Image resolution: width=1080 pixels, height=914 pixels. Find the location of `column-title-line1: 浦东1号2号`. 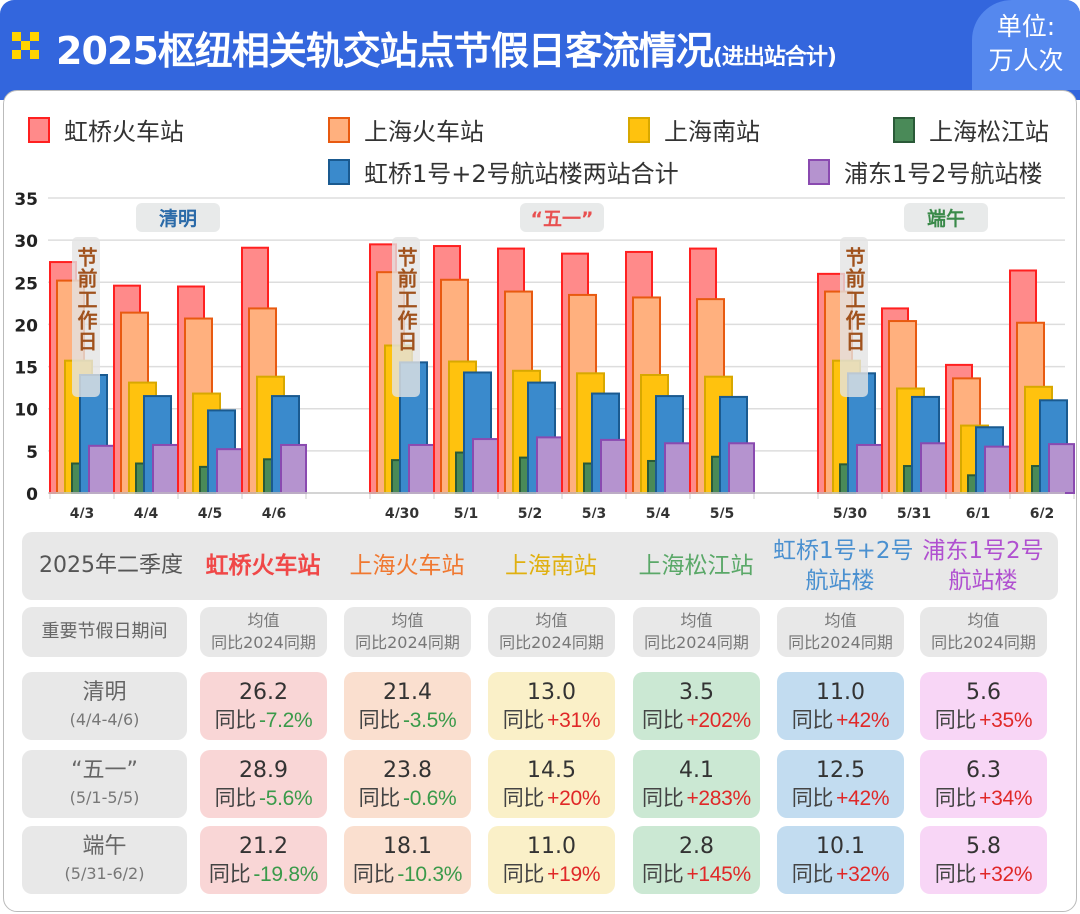

column-title-line1: 浦东1号2号 is located at coordinates (983, 551).